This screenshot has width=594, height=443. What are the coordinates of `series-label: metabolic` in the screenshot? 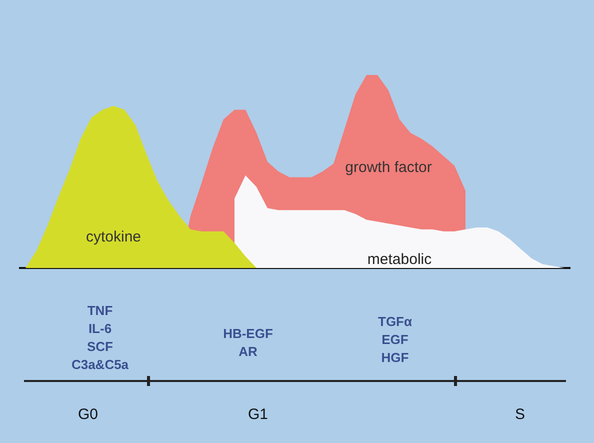 It's located at (399, 259).